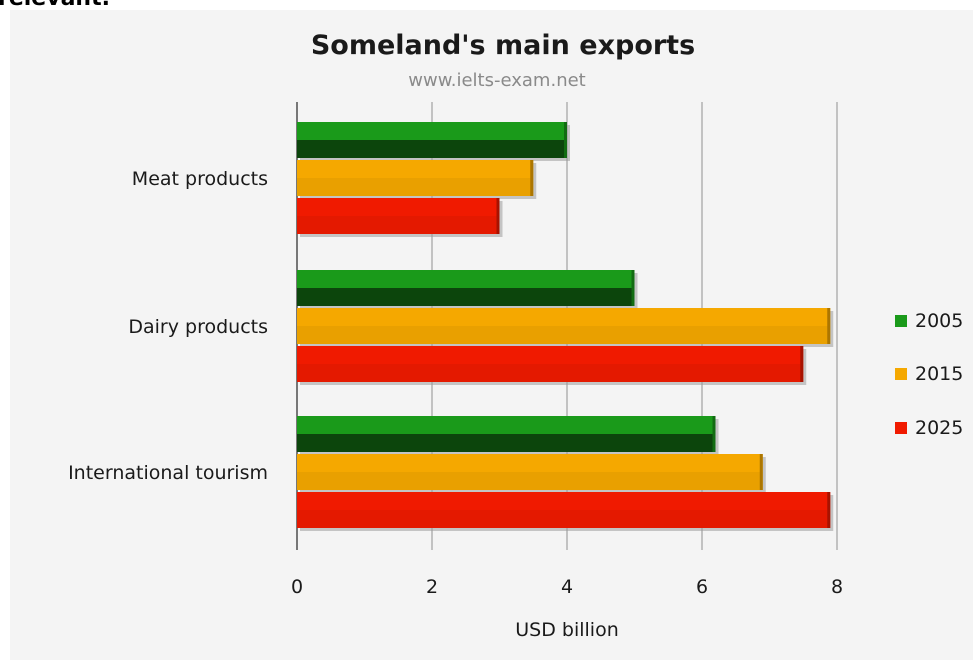  What do you see at coordinates (297, 587) in the screenshot?
I see `x-tick-label: 0` at bounding box center [297, 587].